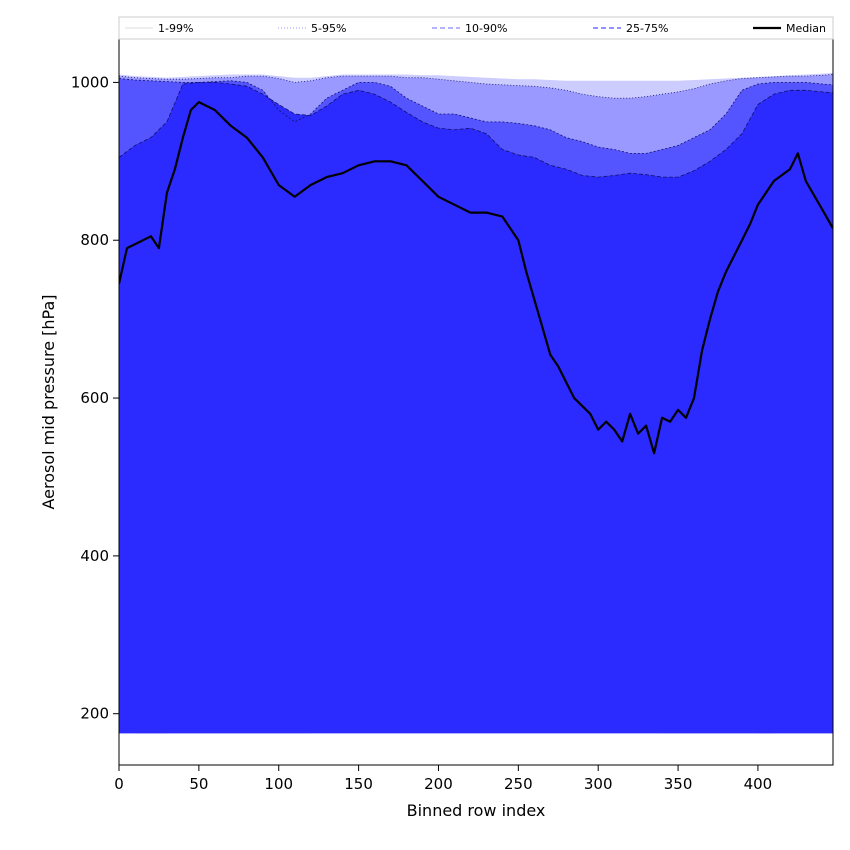  What do you see at coordinates (518, 784) in the screenshot?
I see `x-tick-label: 250` at bounding box center [518, 784].